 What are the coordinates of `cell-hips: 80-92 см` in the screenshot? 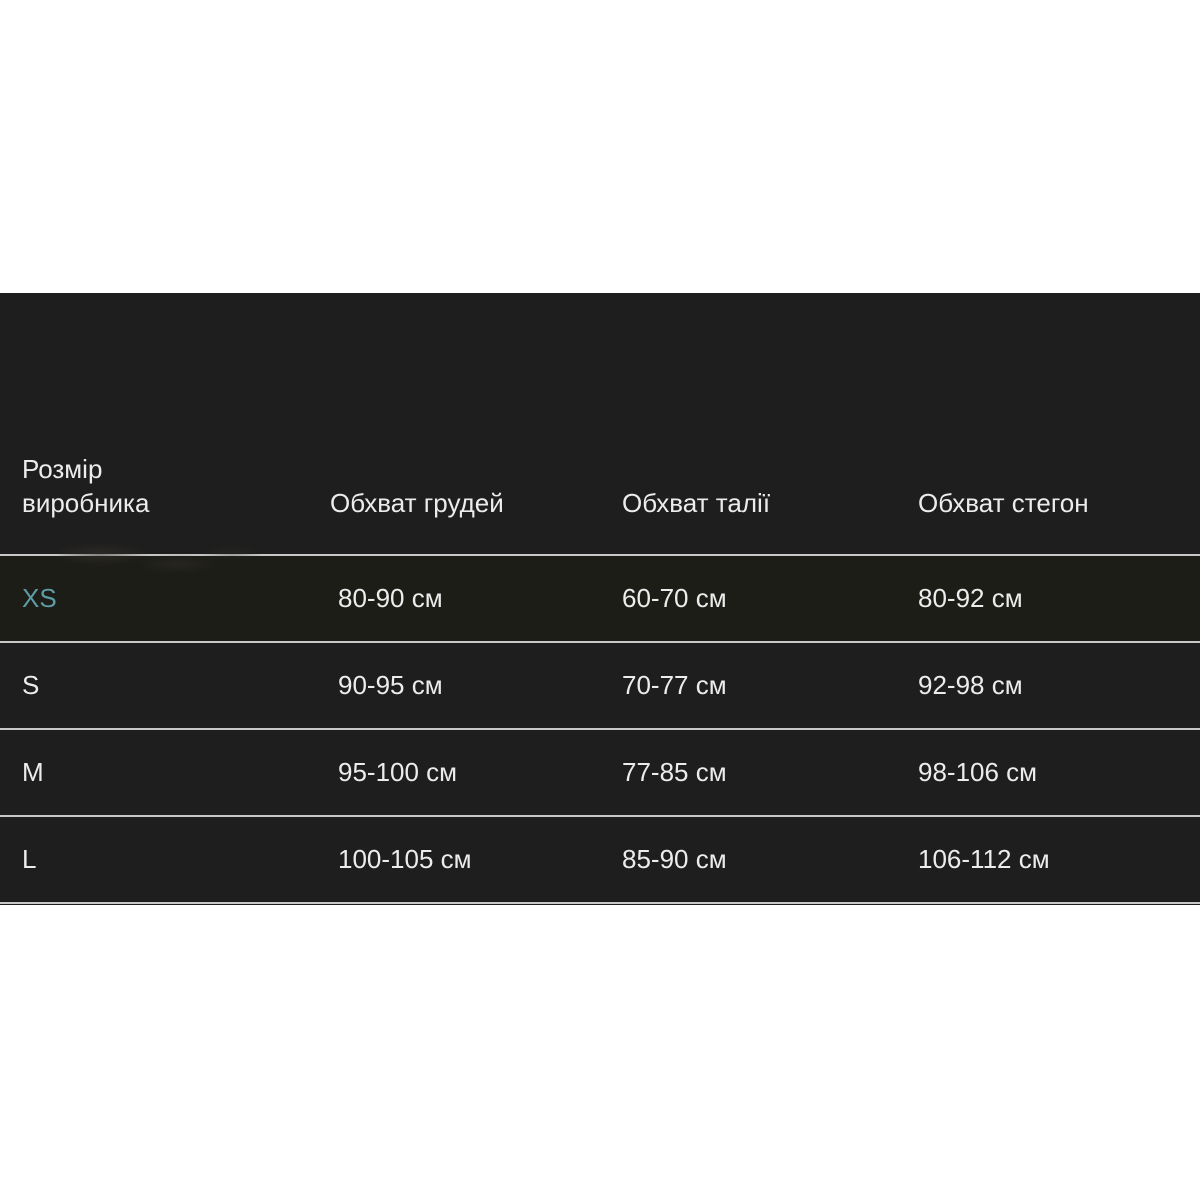 It's located at (1059, 598).